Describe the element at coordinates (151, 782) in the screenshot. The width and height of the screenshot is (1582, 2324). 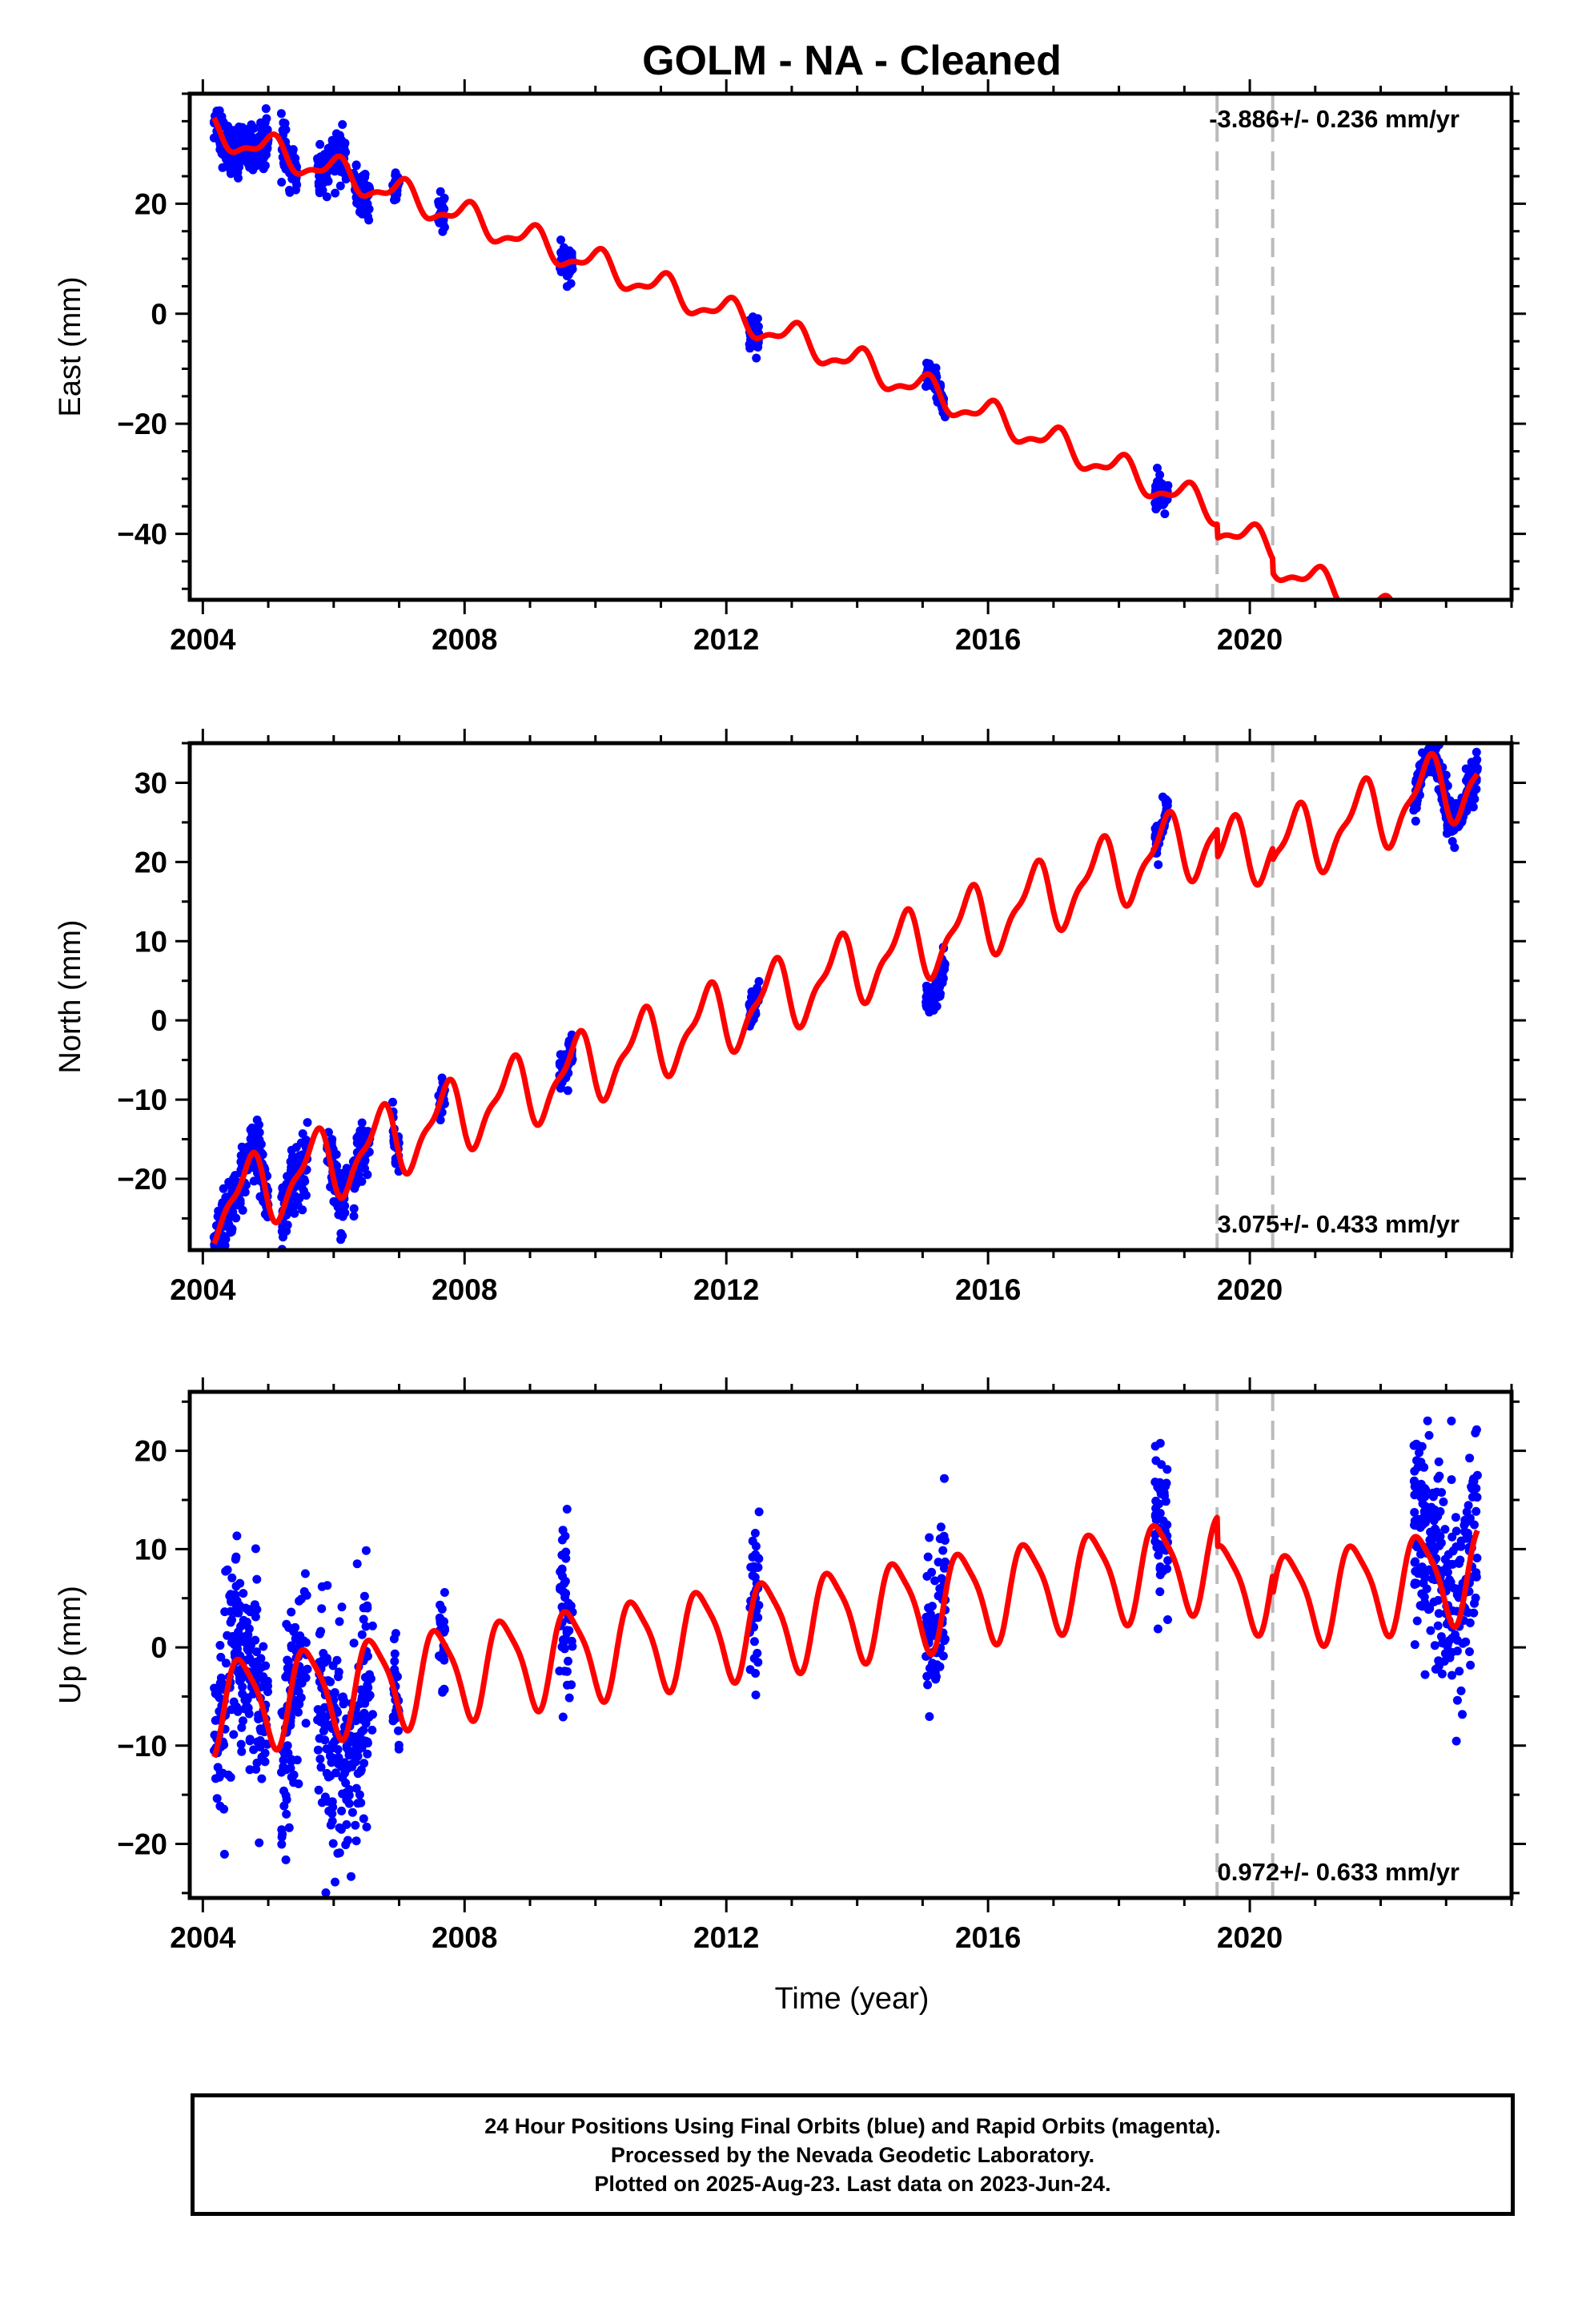
I see `y-tick-label: 30` at that location.